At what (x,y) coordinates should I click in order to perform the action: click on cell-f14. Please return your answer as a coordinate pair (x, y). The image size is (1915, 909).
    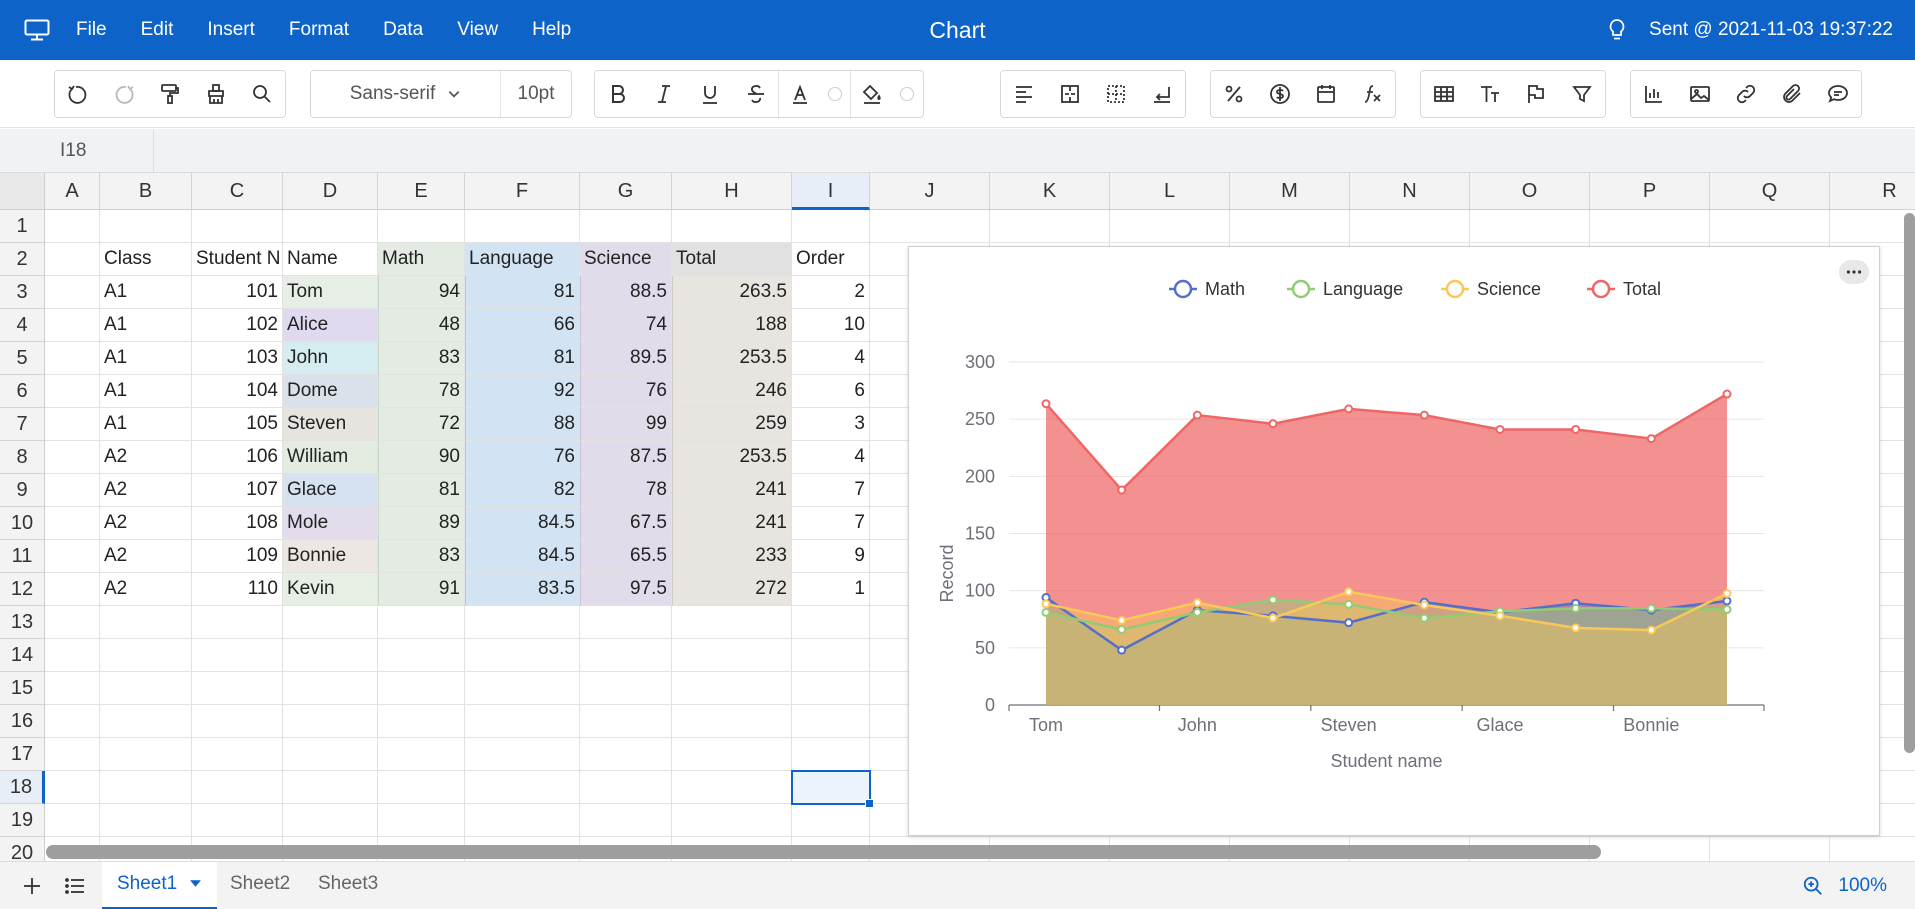
    Looking at the image, I should click on (522, 655).